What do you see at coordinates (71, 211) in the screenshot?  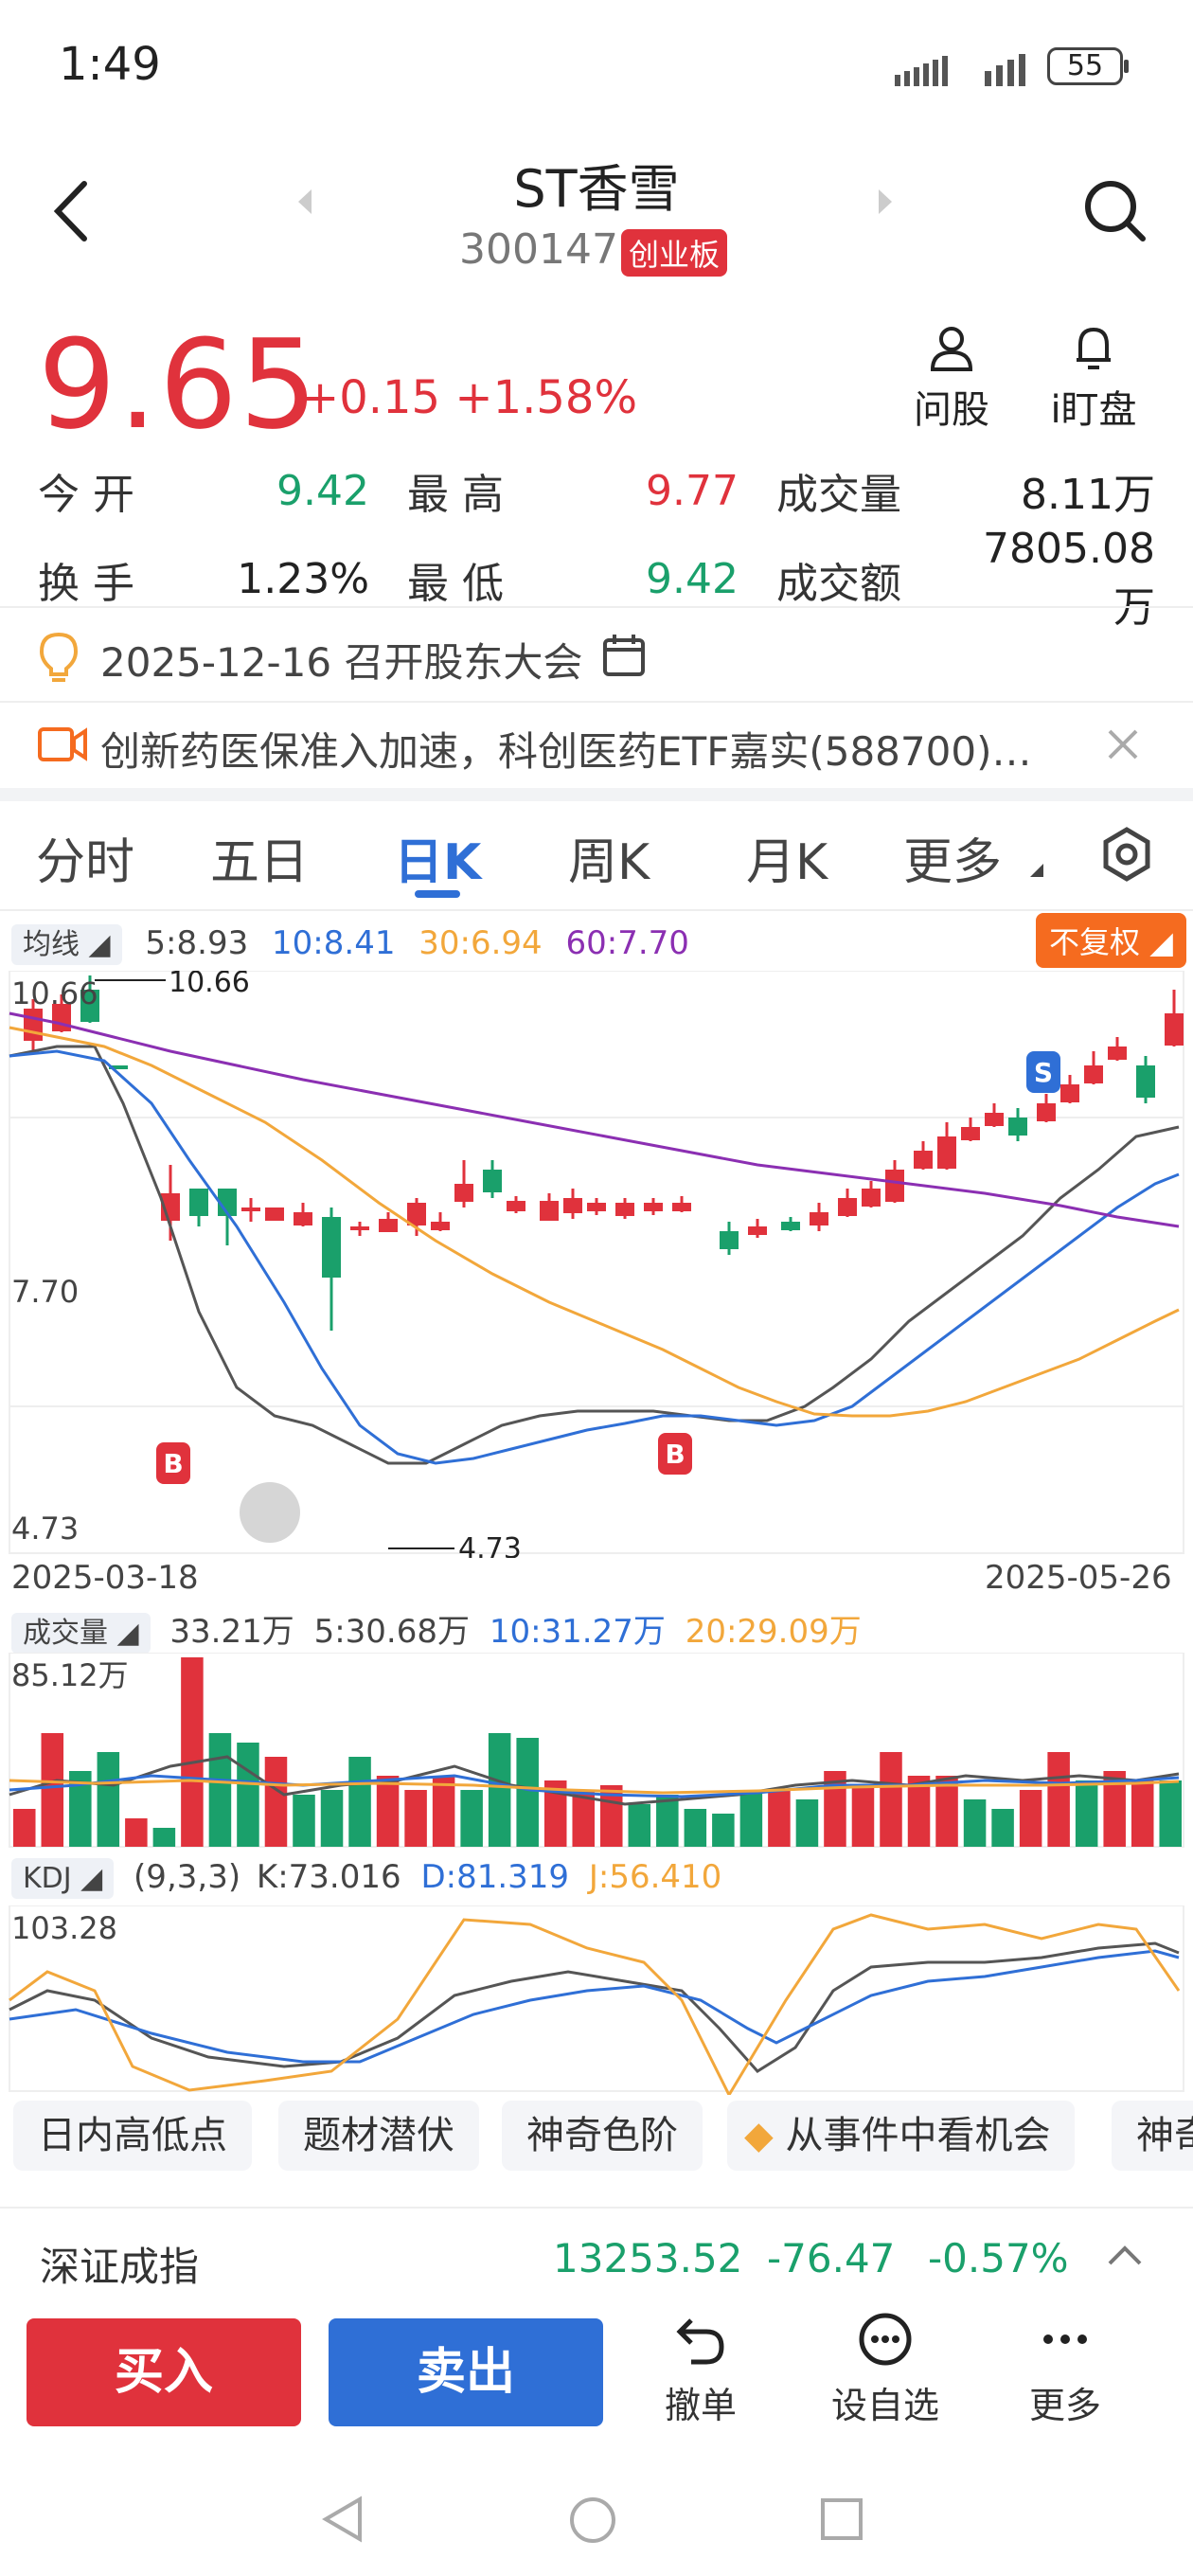 I see `back-icon` at bounding box center [71, 211].